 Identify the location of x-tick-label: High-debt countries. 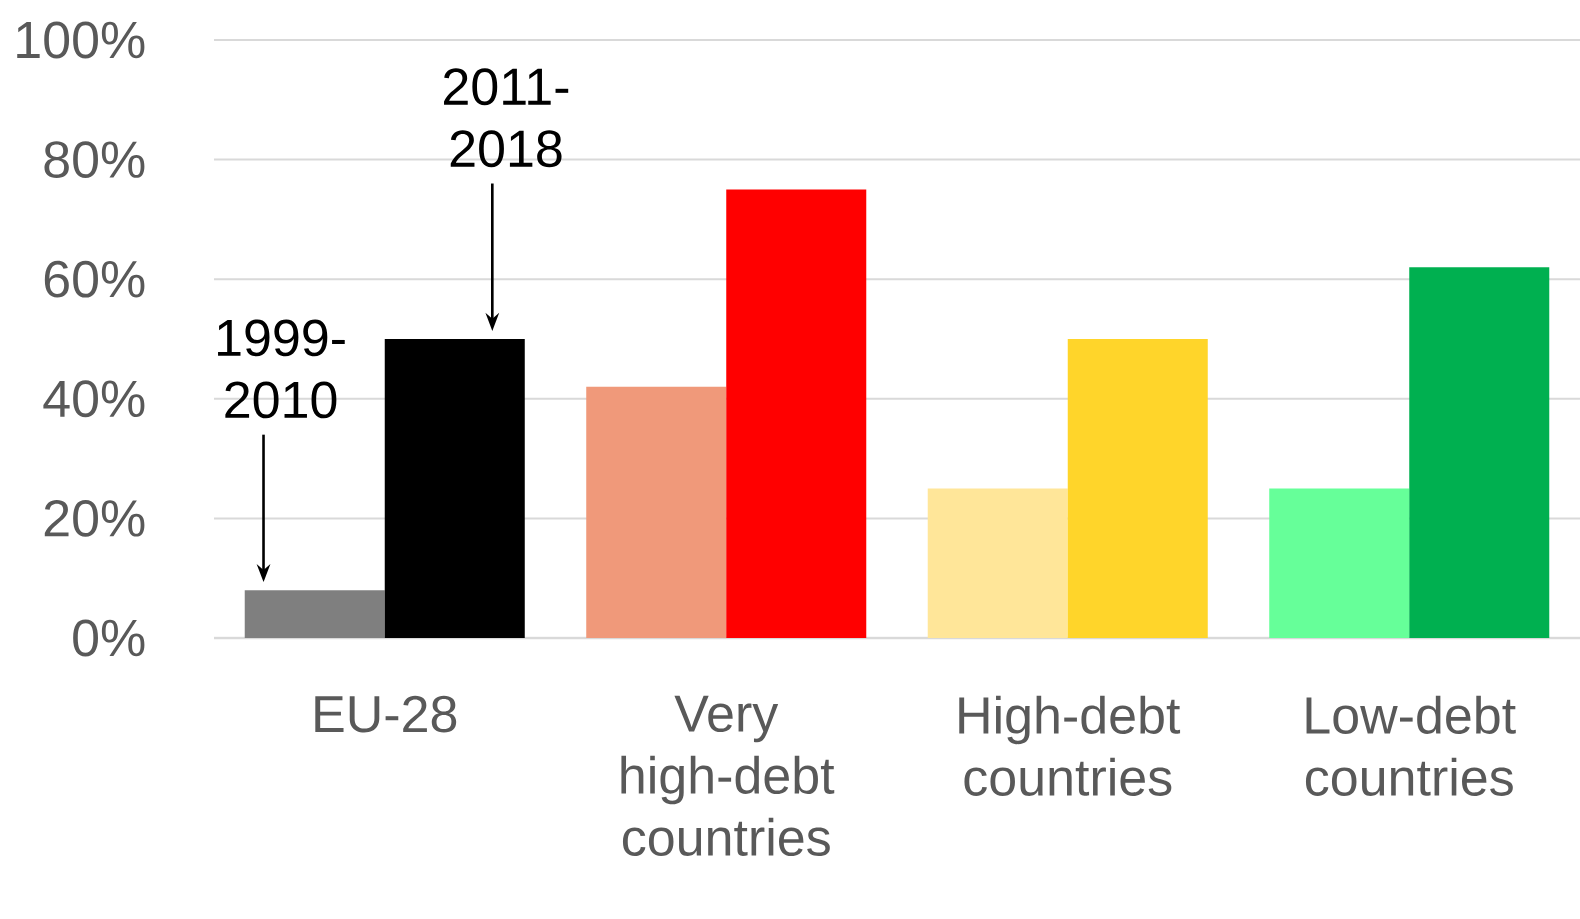
(1070, 745).